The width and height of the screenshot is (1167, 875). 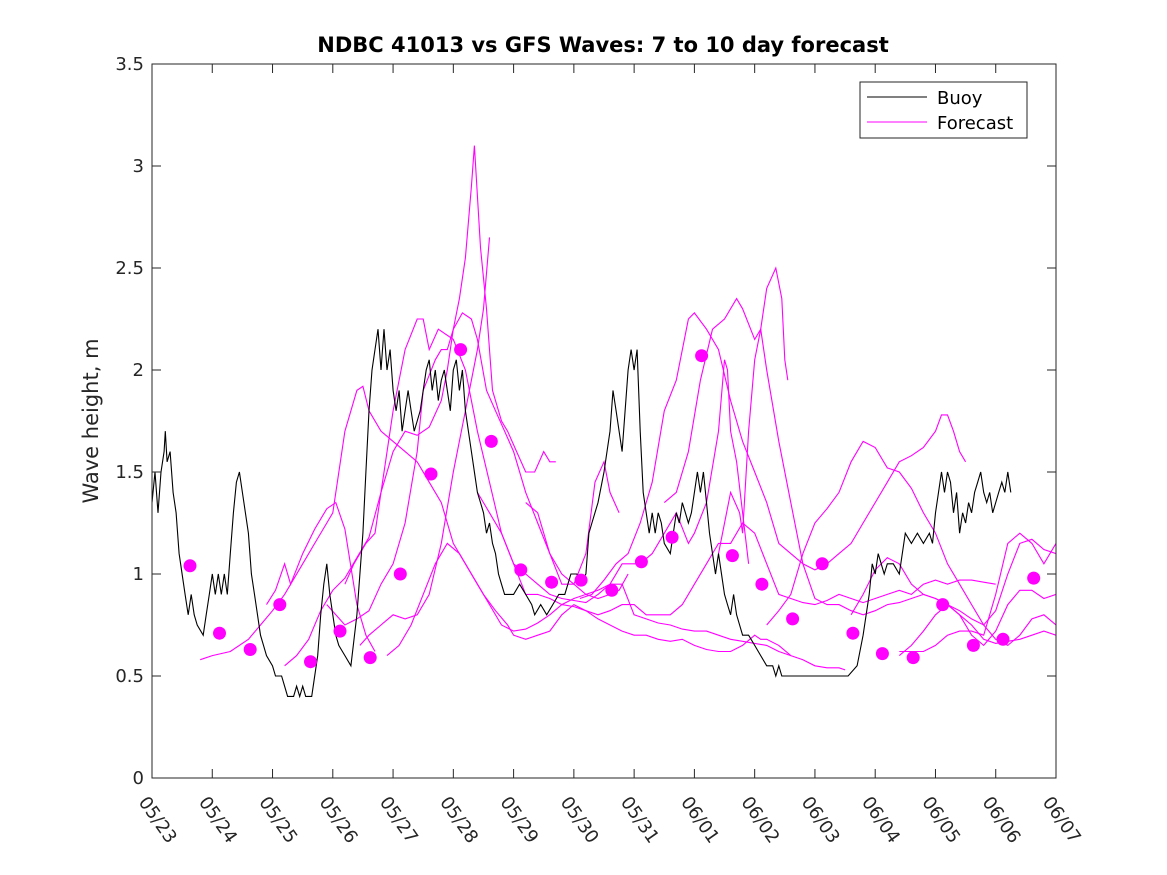 I want to click on y-tick-label: 1, so click(x=138, y=574).